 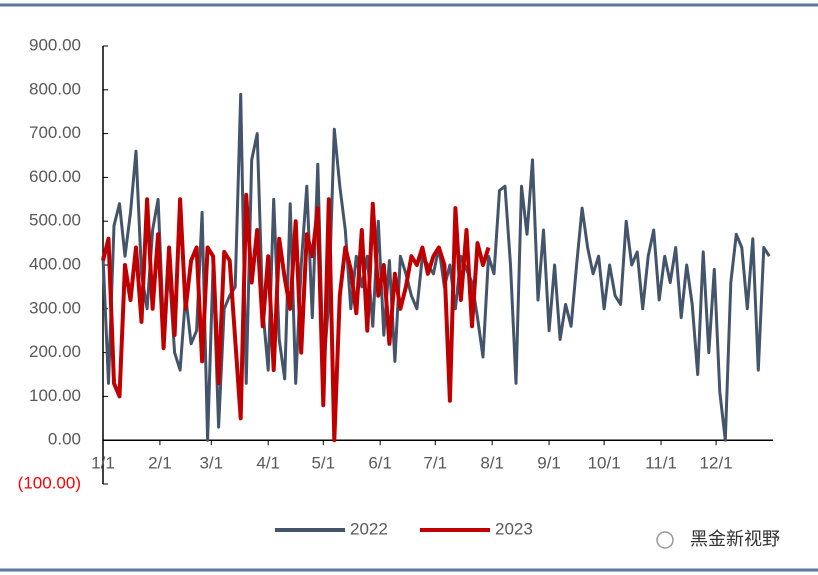 What do you see at coordinates (665, 540) in the screenshot?
I see `watermark-icon` at bounding box center [665, 540].